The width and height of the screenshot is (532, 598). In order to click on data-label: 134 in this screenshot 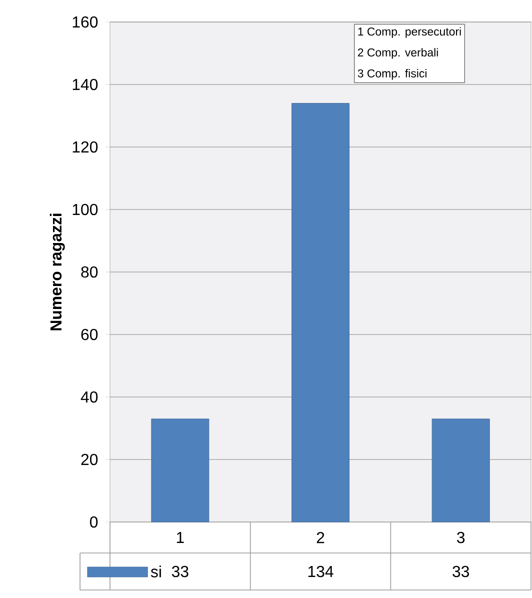, I will do `click(321, 572)`.